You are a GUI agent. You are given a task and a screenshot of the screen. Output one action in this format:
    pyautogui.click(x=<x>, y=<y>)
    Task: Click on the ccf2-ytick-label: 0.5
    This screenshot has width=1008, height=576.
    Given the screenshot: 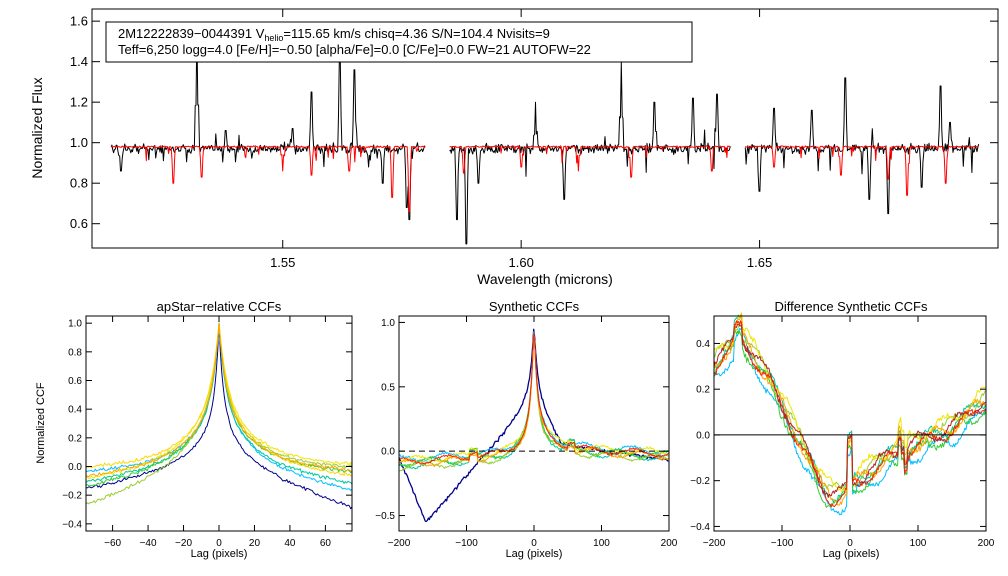 What is the action you would take?
    pyautogui.click(x=388, y=387)
    